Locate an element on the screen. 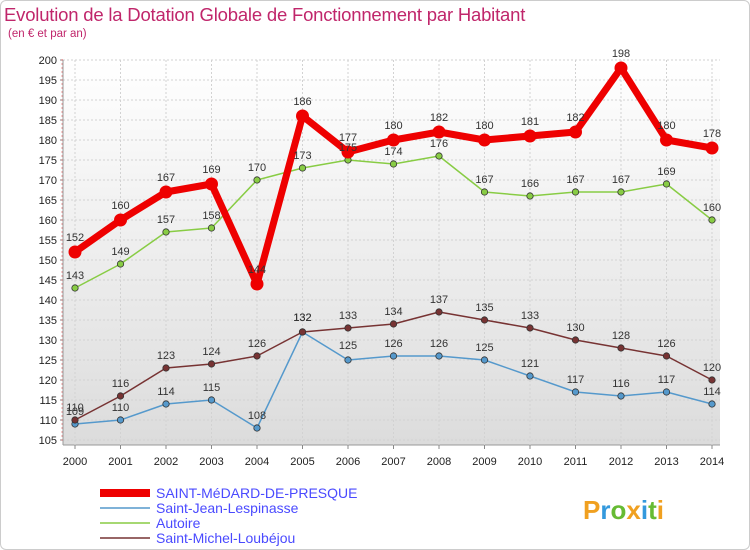 The image size is (750, 550). data-label: 134 is located at coordinates (393, 312).